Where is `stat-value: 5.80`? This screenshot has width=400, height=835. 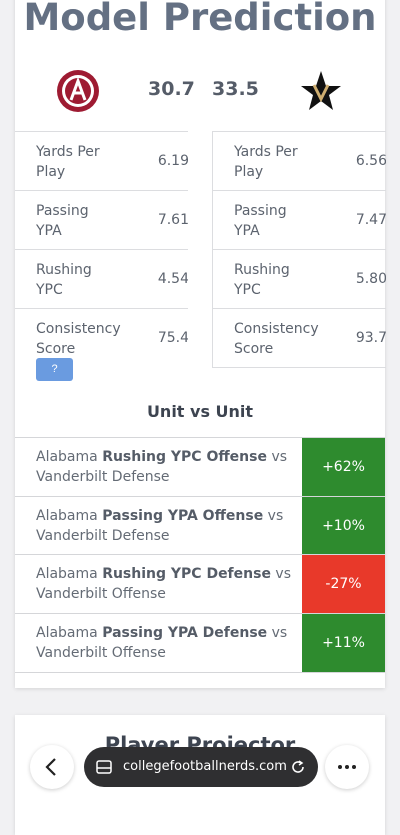
stat-value: 5.80 is located at coordinates (370, 279).